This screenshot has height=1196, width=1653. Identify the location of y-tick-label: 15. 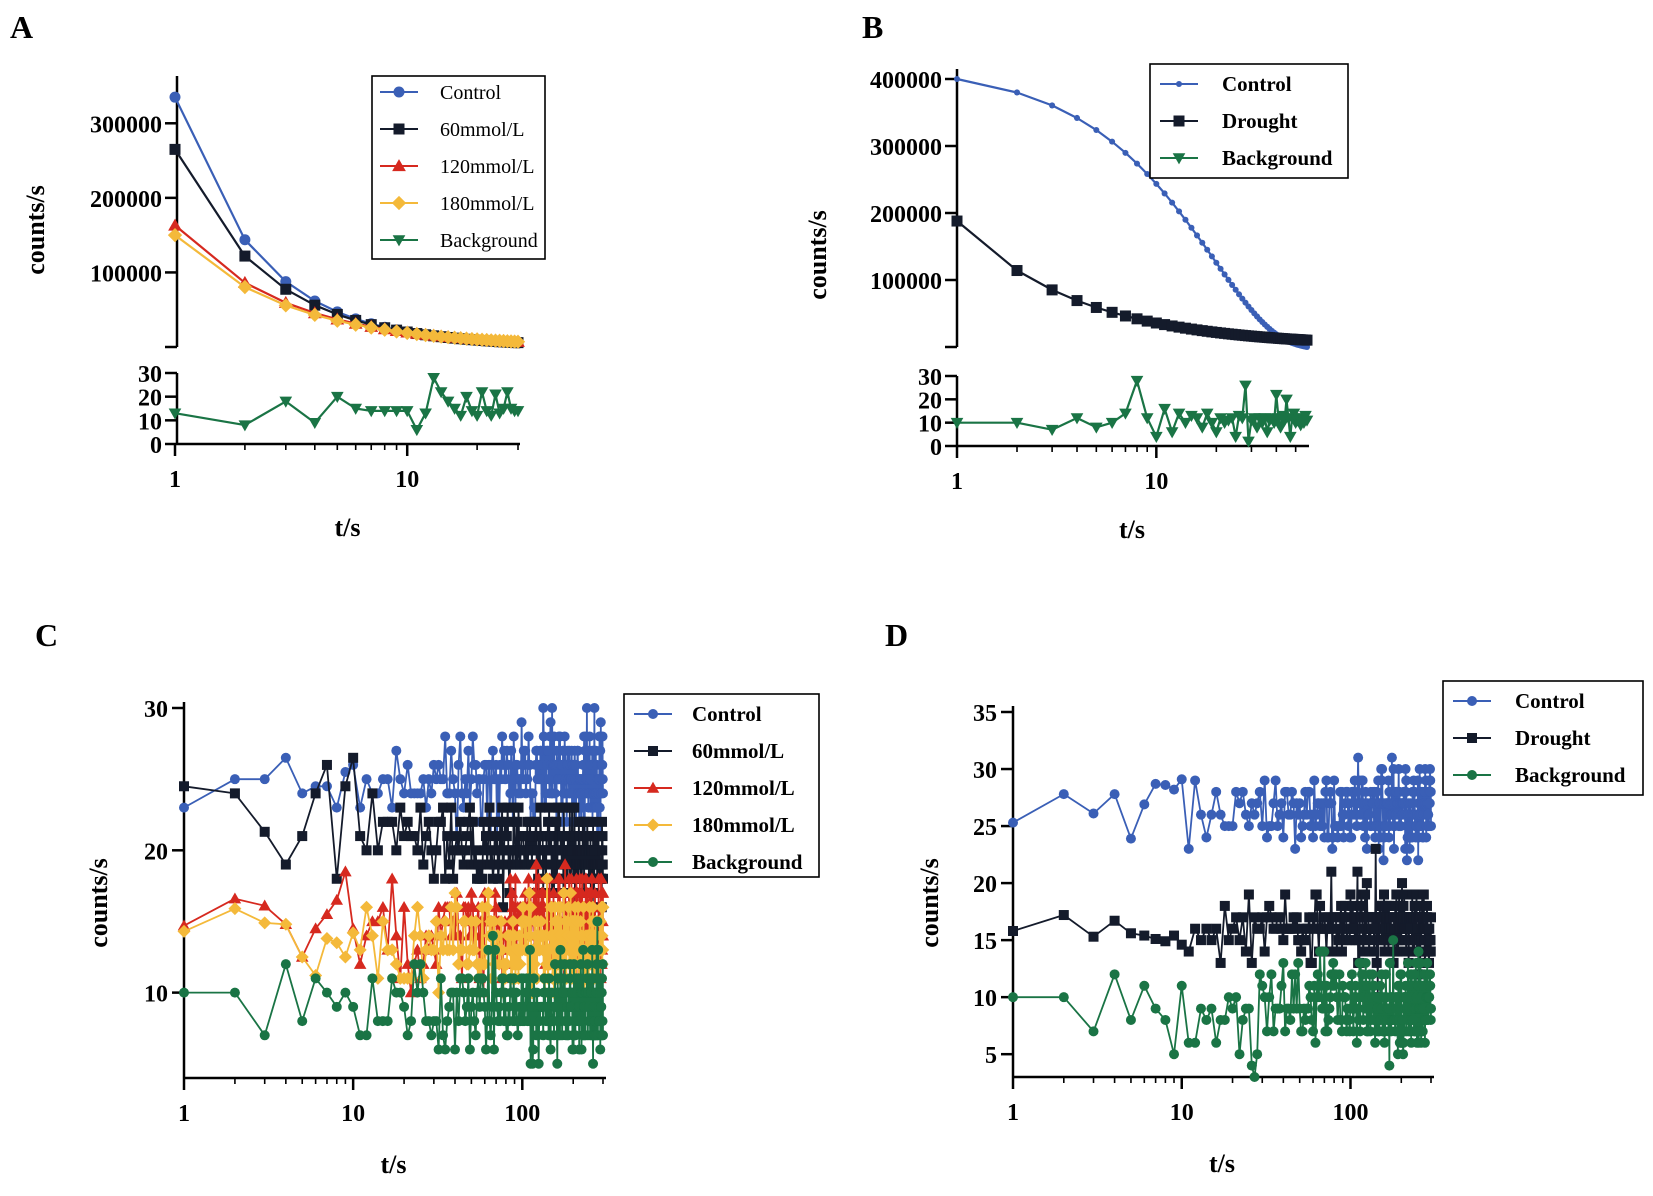
(985, 942).